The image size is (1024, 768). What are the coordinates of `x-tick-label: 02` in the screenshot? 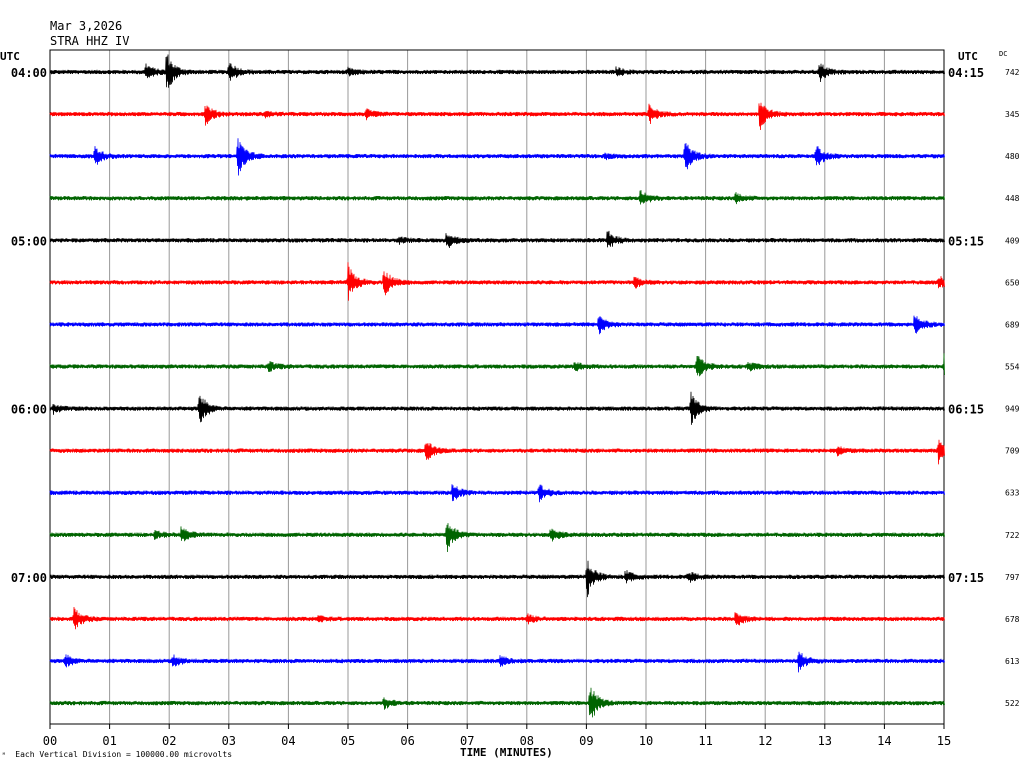 It's located at (169, 741).